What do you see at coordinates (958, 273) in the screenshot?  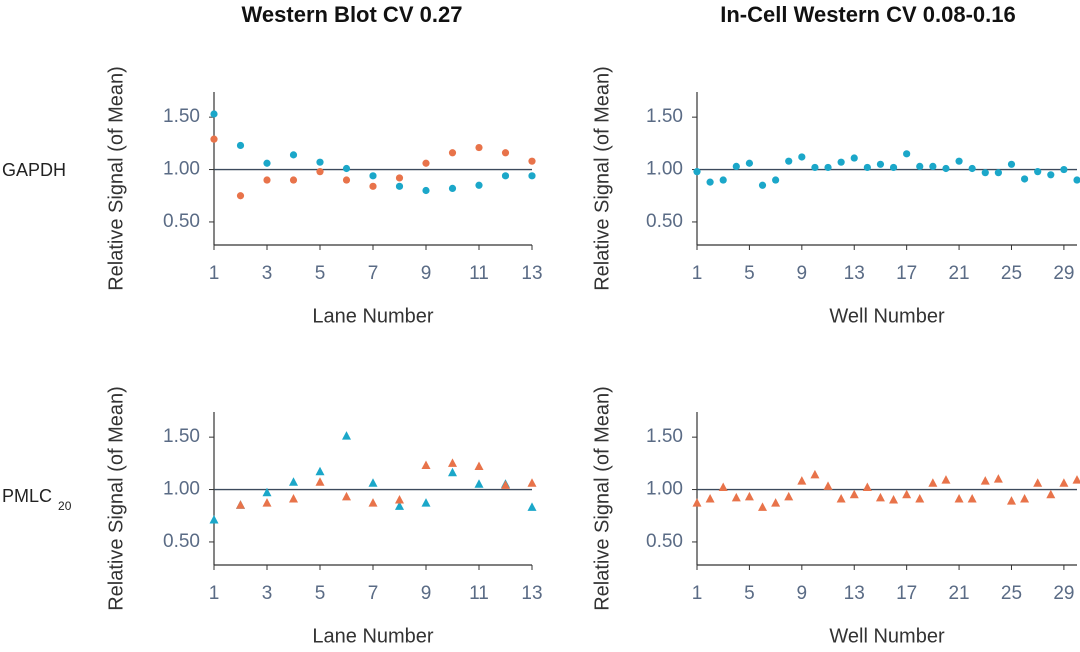 I see `x-tick-label: 21` at bounding box center [958, 273].